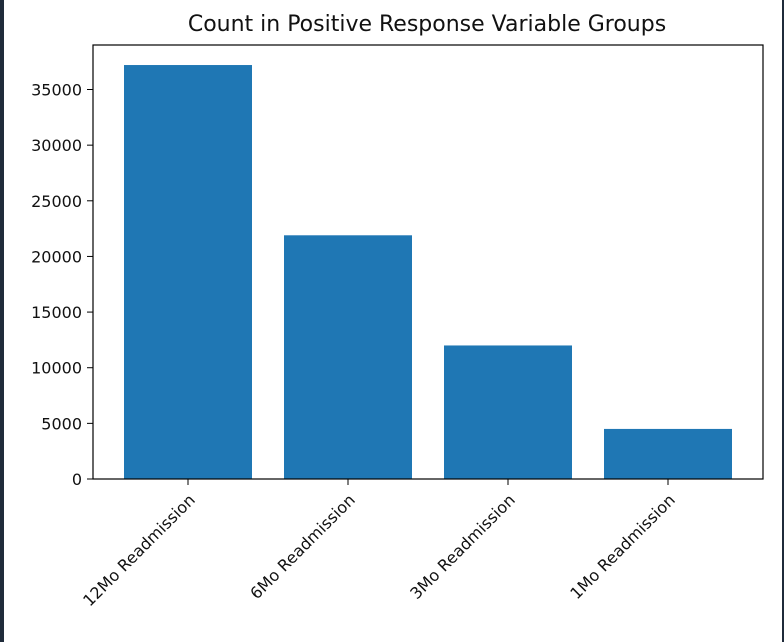  I want to click on bar-12mo-readmission, so click(188, 272).